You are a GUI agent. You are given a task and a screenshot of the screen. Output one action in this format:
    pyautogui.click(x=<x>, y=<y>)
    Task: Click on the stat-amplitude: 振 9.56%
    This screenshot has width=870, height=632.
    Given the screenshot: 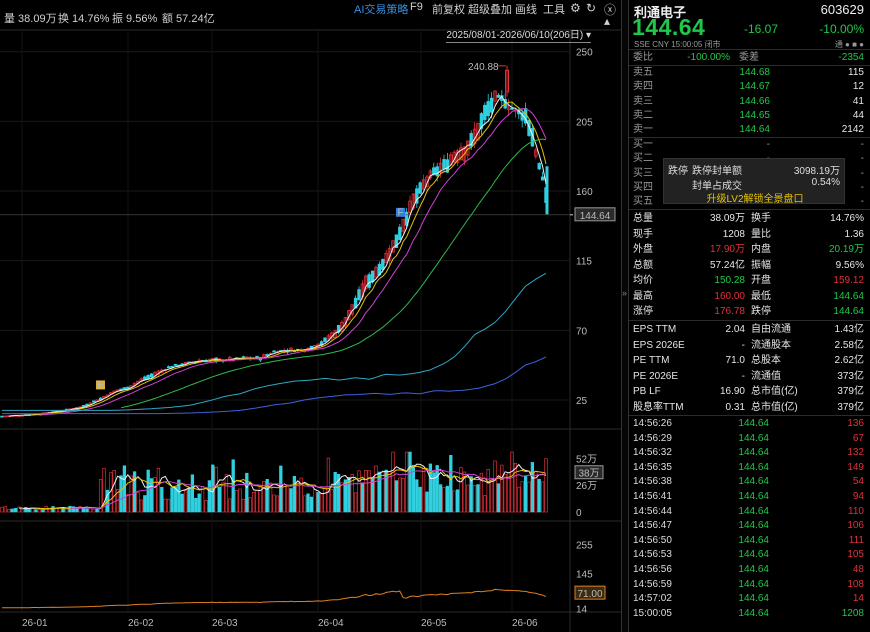 What is the action you would take?
    pyautogui.click(x=135, y=19)
    